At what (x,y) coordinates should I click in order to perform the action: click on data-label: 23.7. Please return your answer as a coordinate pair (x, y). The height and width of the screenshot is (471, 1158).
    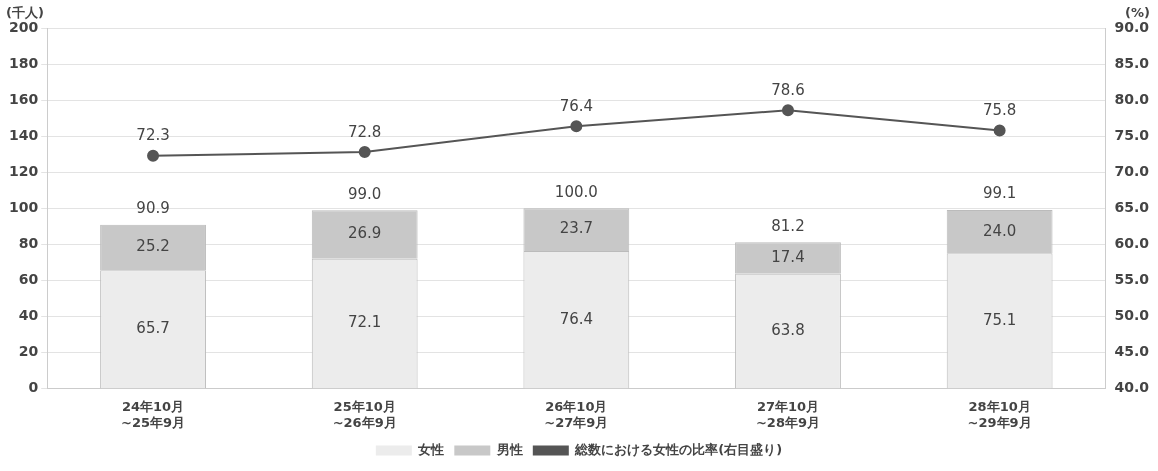
    Looking at the image, I should click on (576, 228).